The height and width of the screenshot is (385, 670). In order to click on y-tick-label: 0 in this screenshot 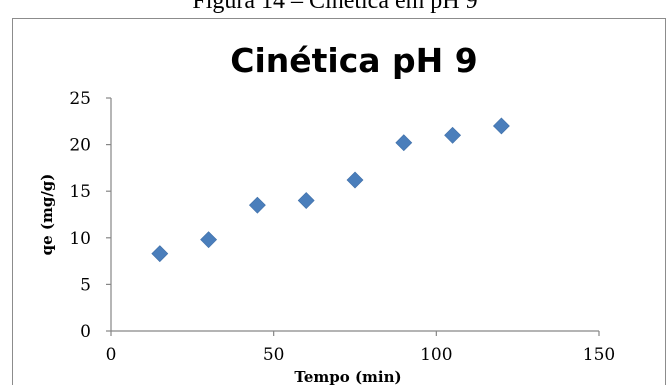, I will do `click(85, 332)`.